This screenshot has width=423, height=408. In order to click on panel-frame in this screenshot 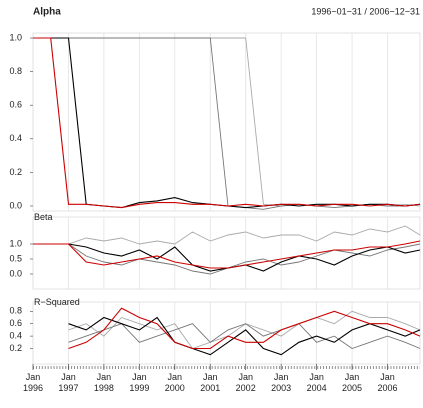, I will do `click(226, 333)`.